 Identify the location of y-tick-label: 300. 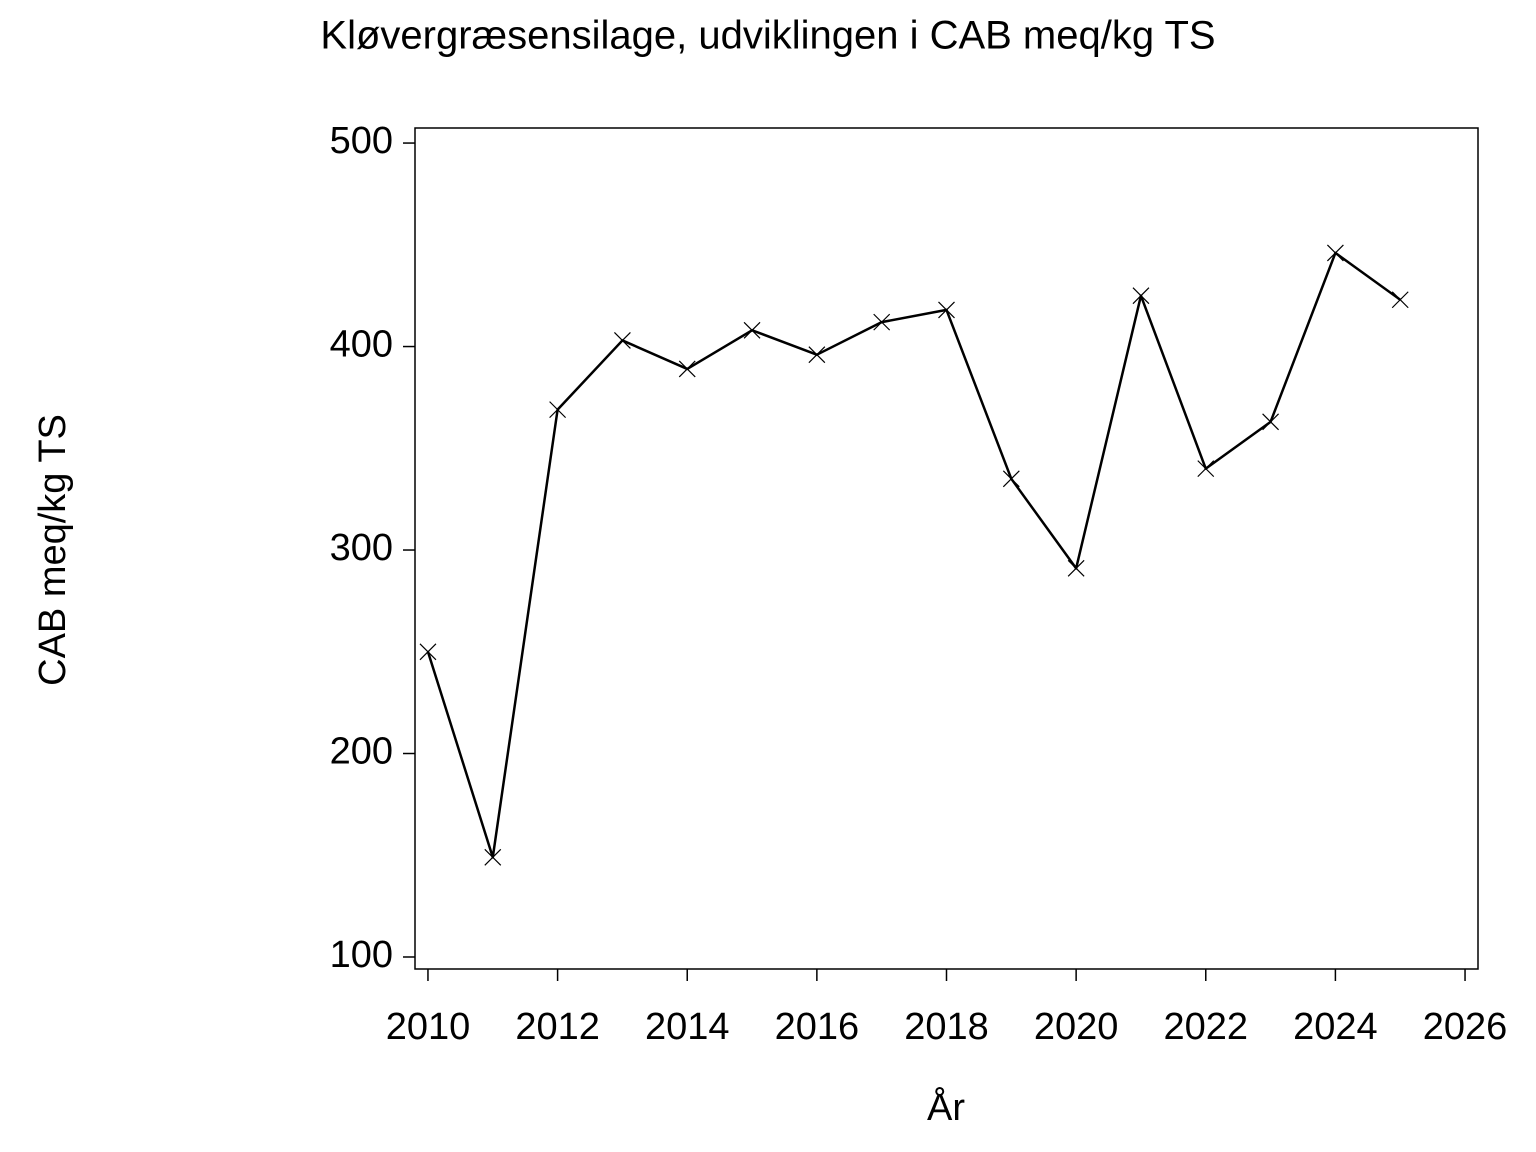
(361, 548).